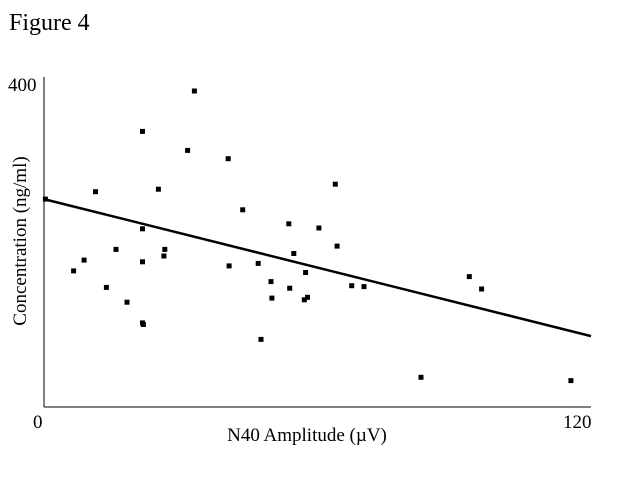  I want to click on x-tick-label-0: 0, so click(38, 422).